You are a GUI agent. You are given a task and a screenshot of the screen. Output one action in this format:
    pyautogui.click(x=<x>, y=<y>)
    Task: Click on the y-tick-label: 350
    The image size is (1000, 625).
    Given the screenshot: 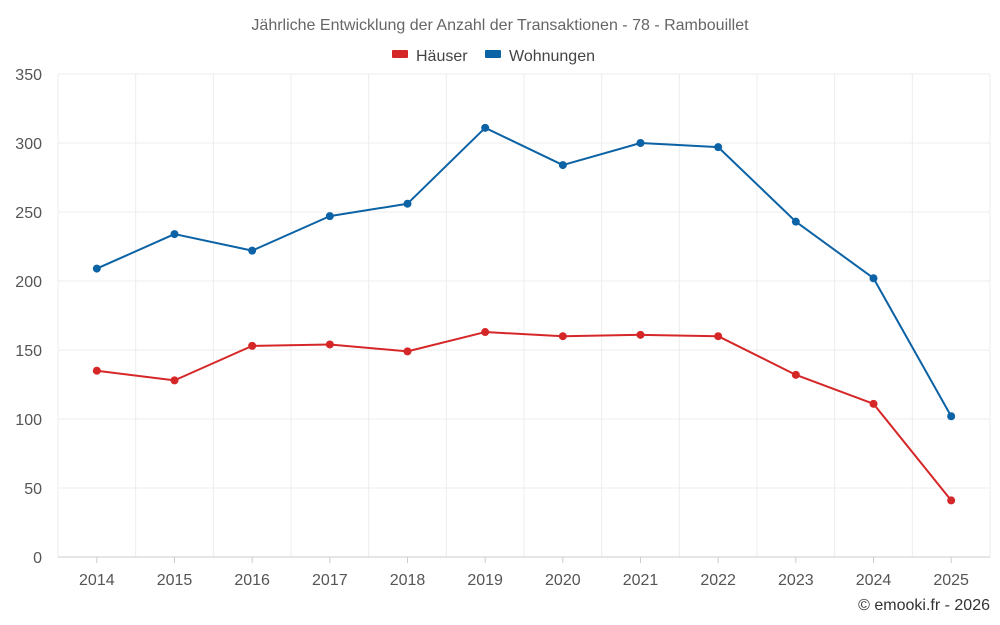 What is the action you would take?
    pyautogui.click(x=28, y=75)
    